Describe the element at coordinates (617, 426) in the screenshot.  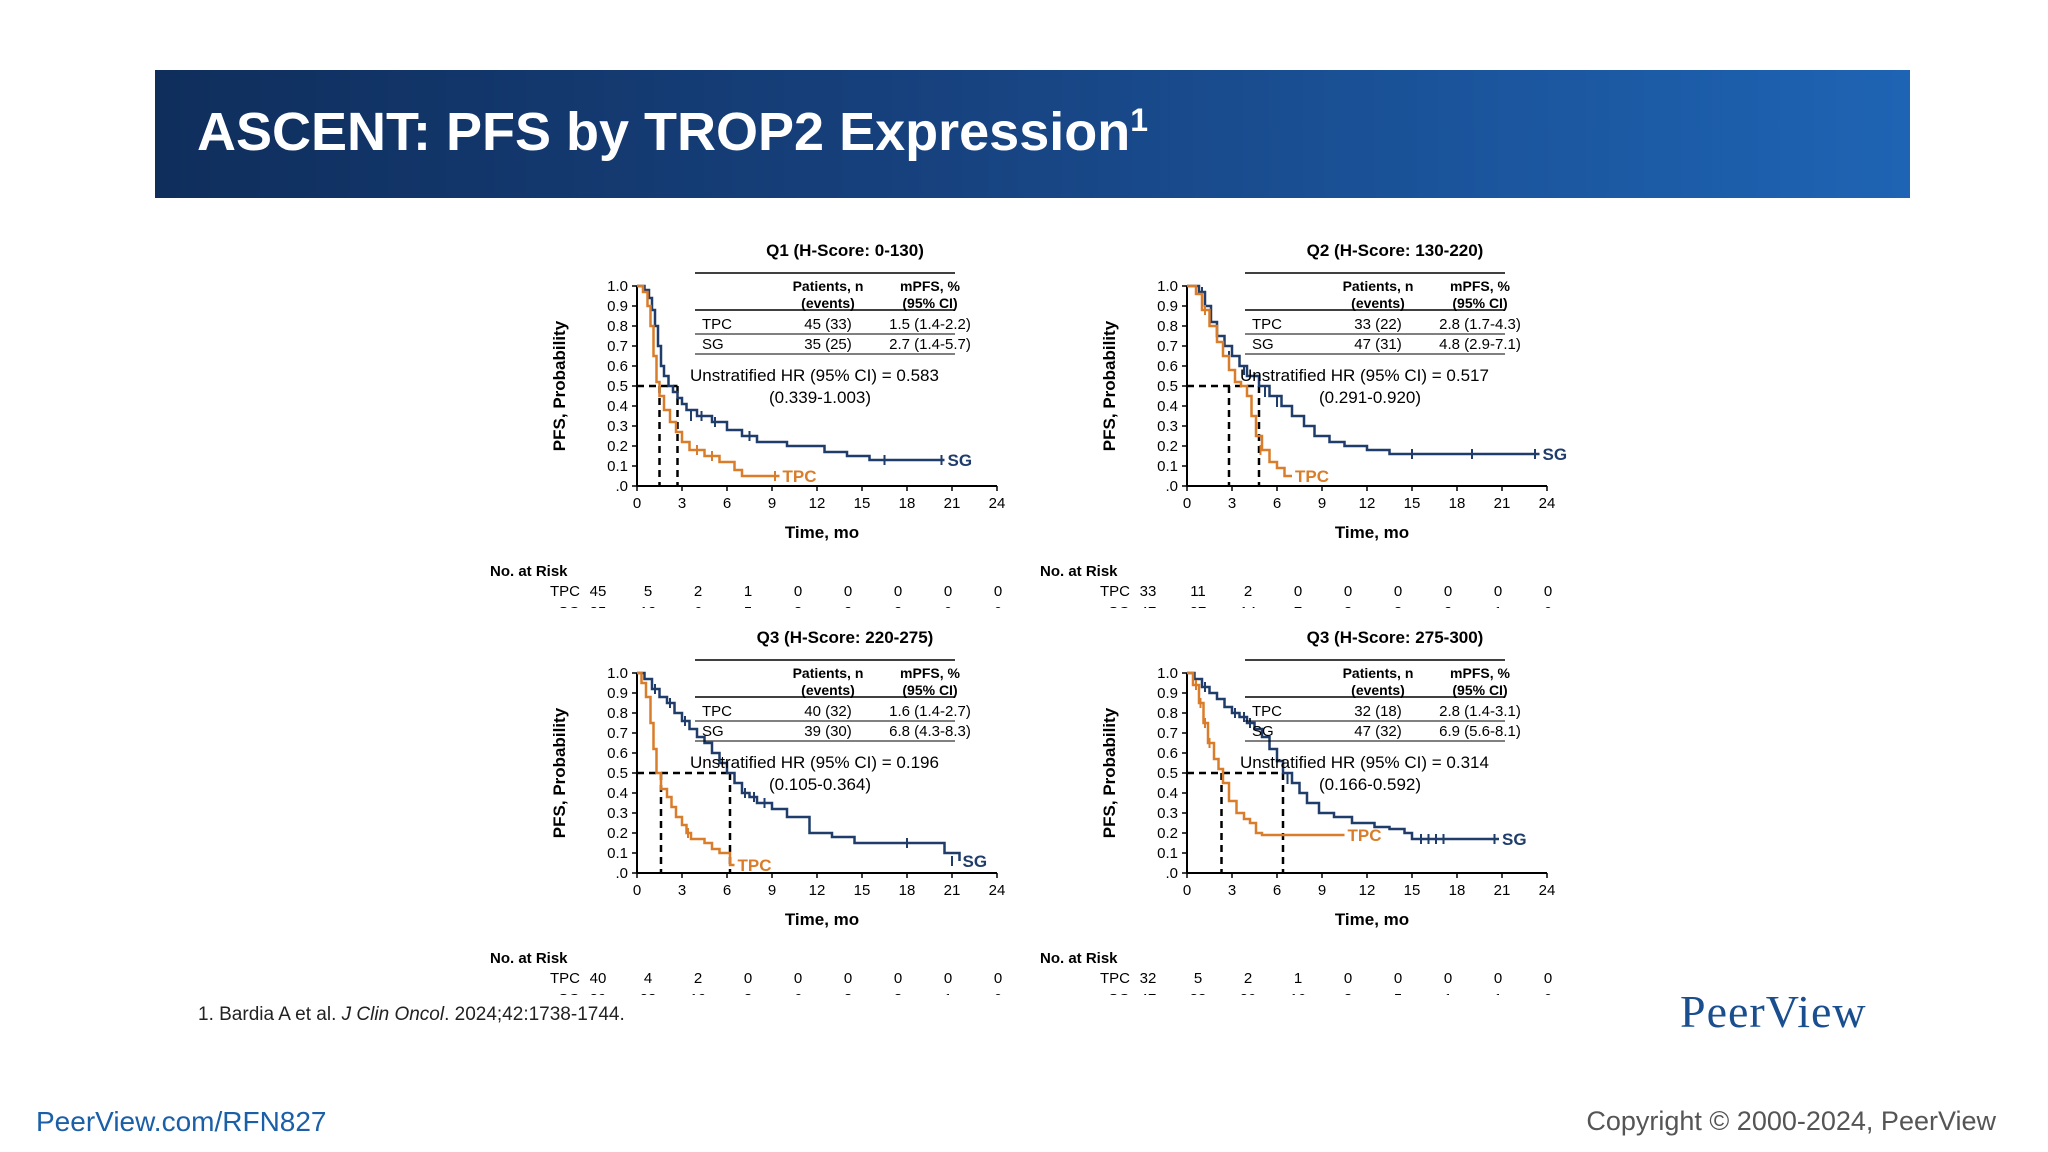
I see `y-tick-label: 0.3` at that location.